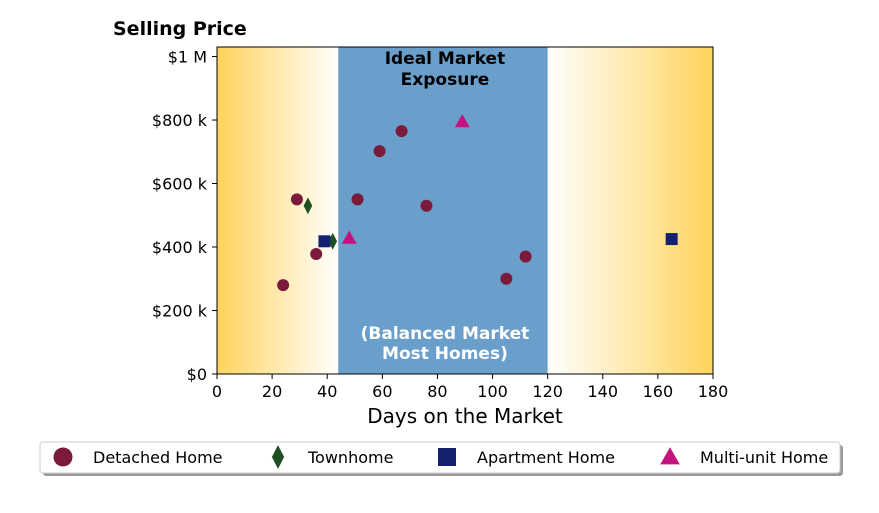 The width and height of the screenshot is (879, 513). I want to click on x-tick-label-7: 140, so click(603, 391).